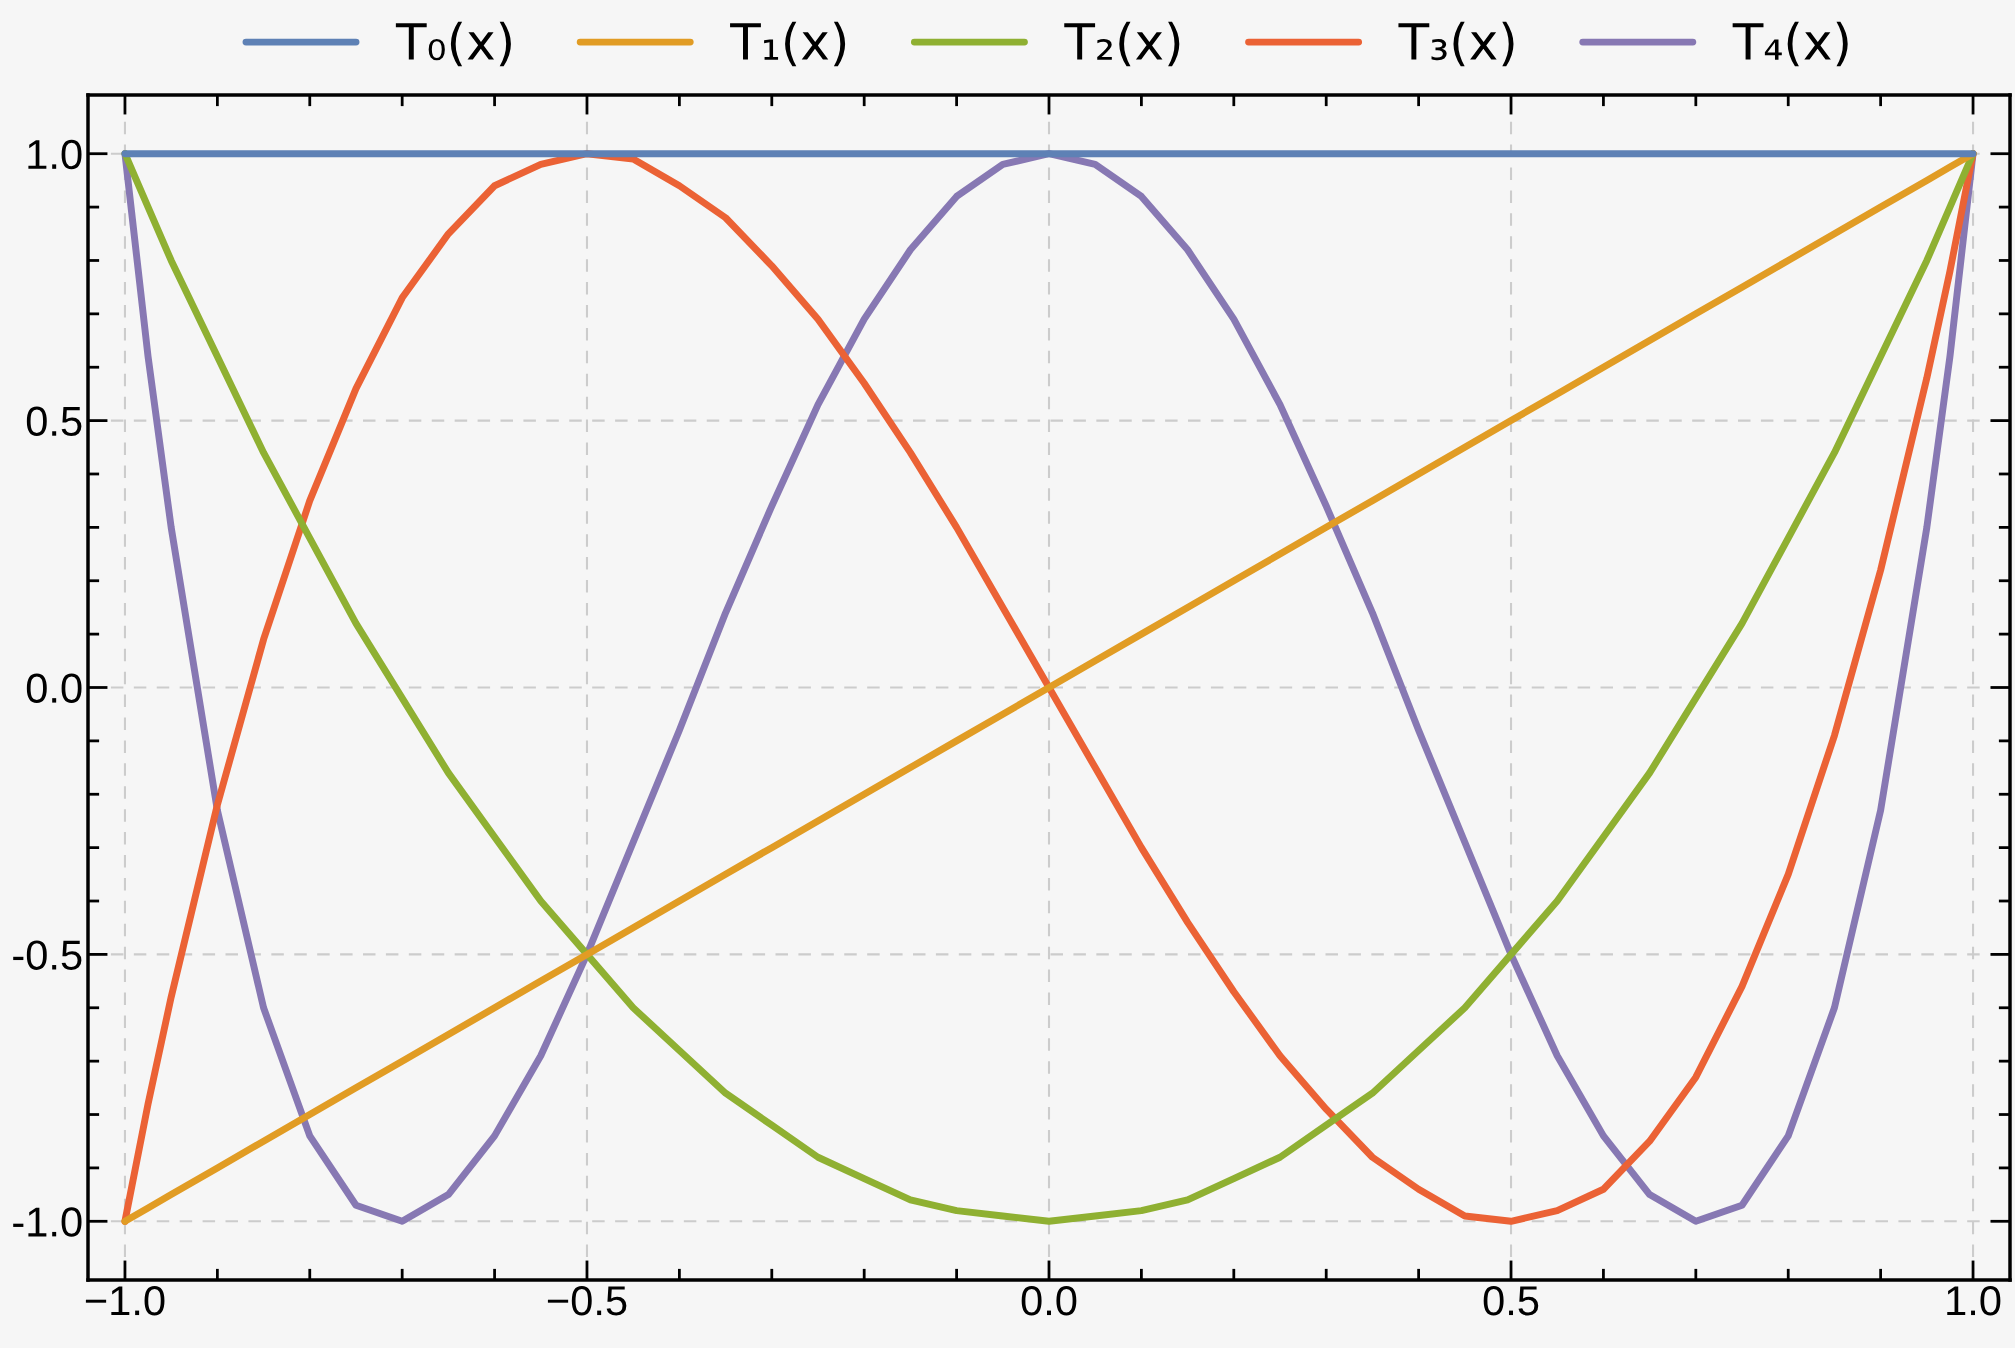  I want to click on legend-label: T₀(x), so click(453, 44).